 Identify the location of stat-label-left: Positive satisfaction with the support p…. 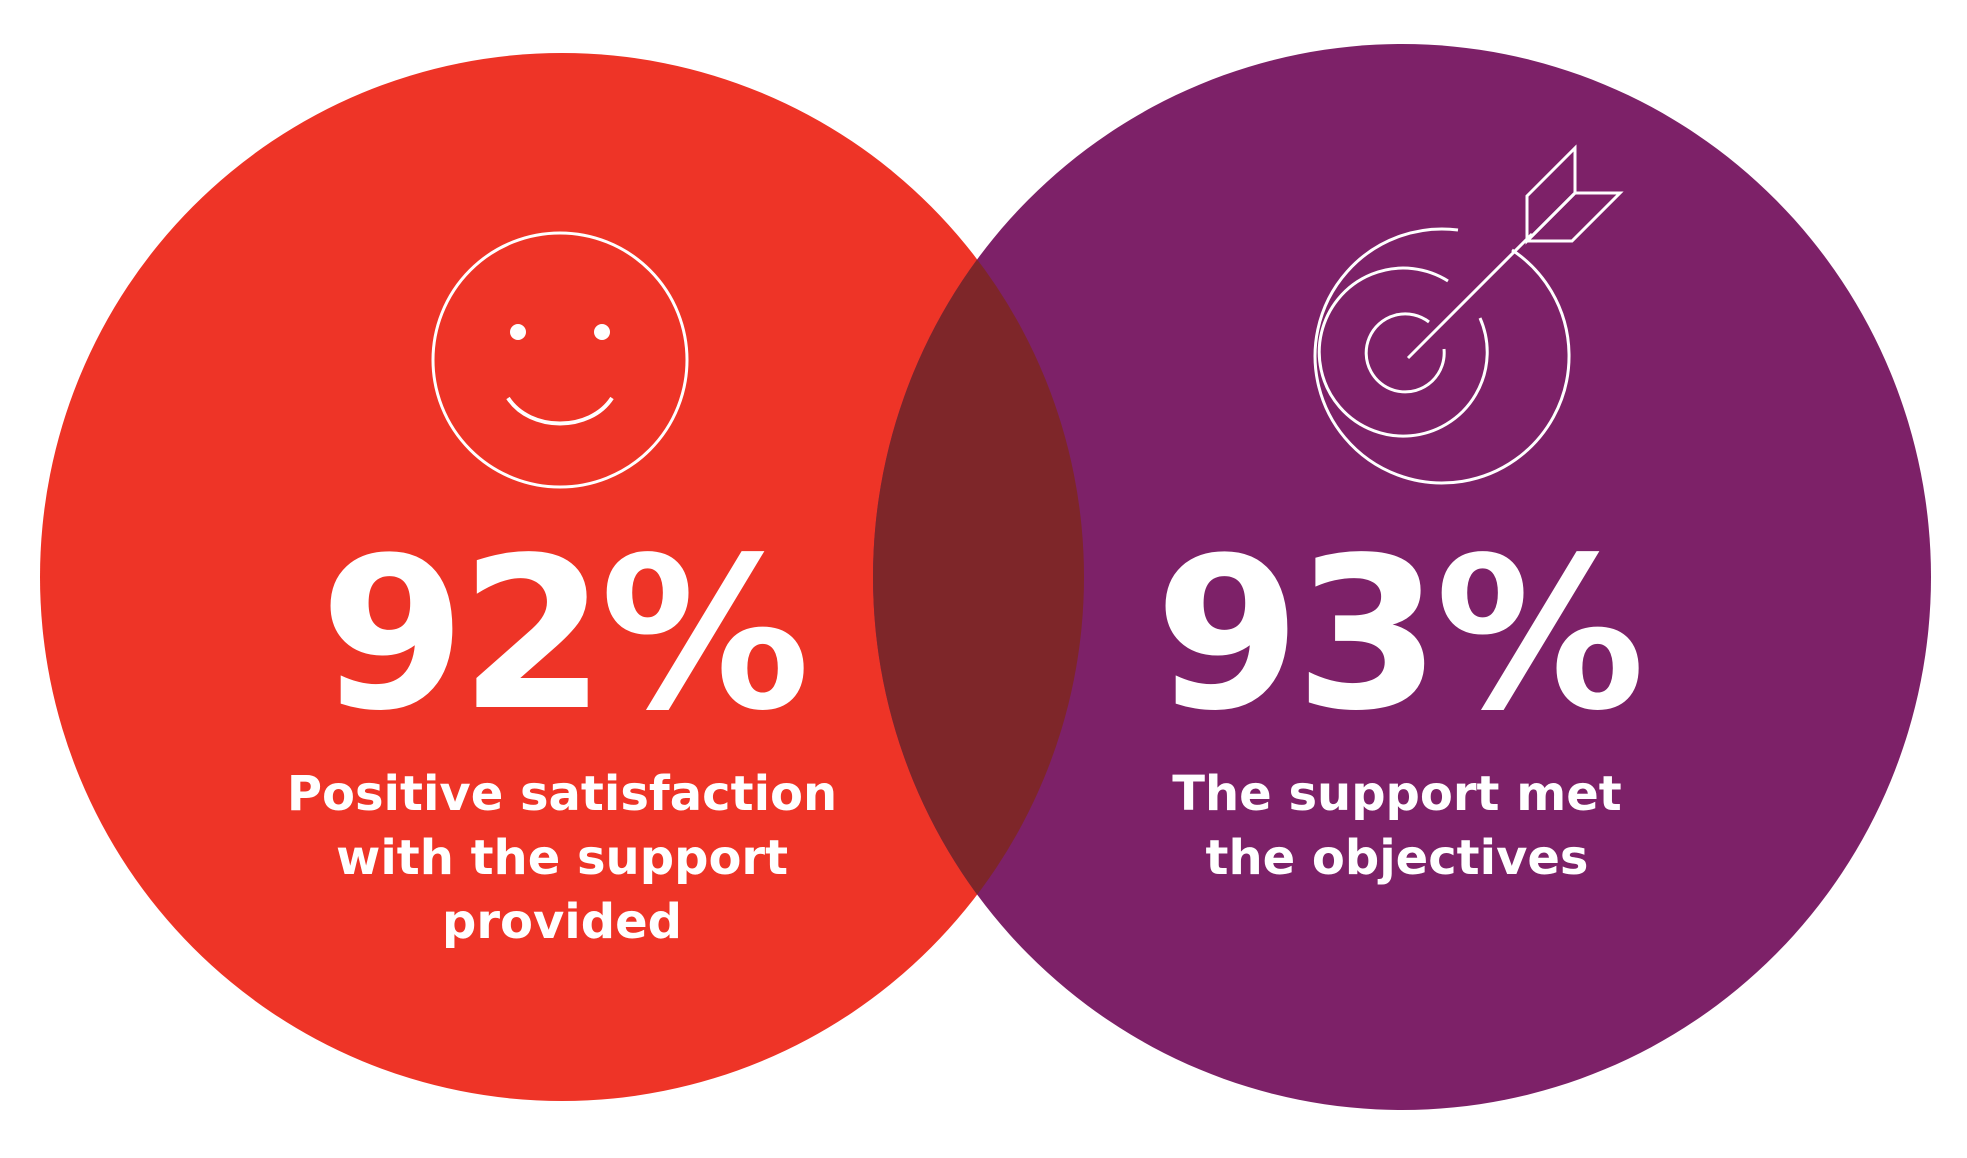
(562, 858).